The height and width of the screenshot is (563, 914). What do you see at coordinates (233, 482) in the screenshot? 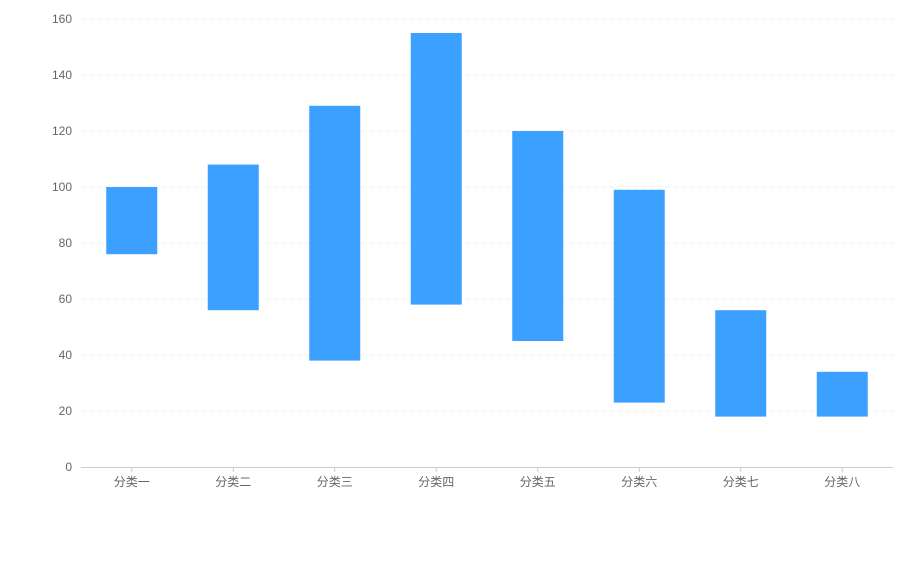
I see `x-tick-label: 分类二` at bounding box center [233, 482].